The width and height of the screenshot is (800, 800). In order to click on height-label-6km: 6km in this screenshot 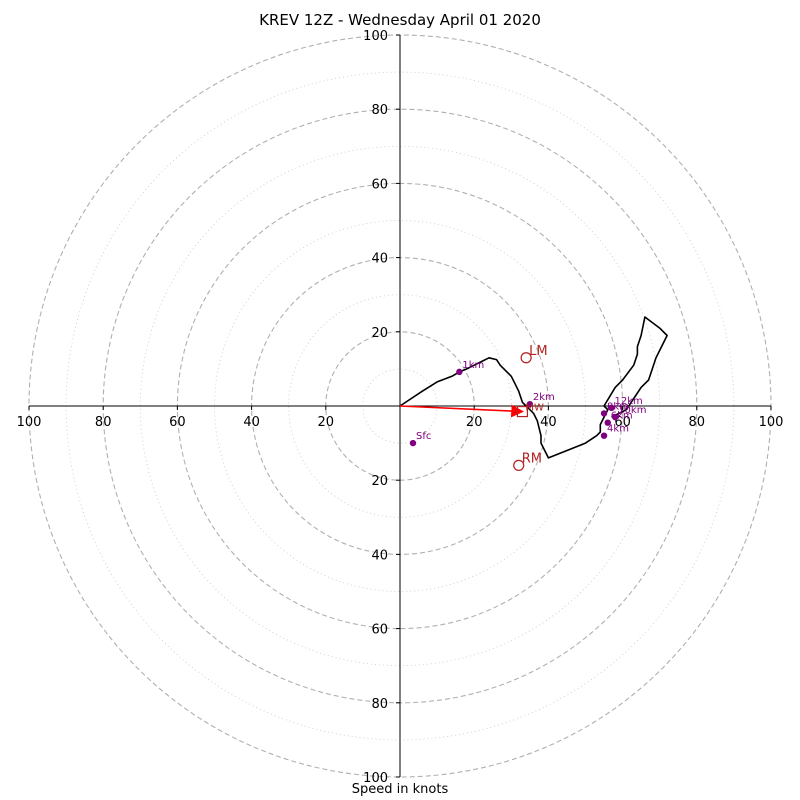, I will do `click(622, 416)`.